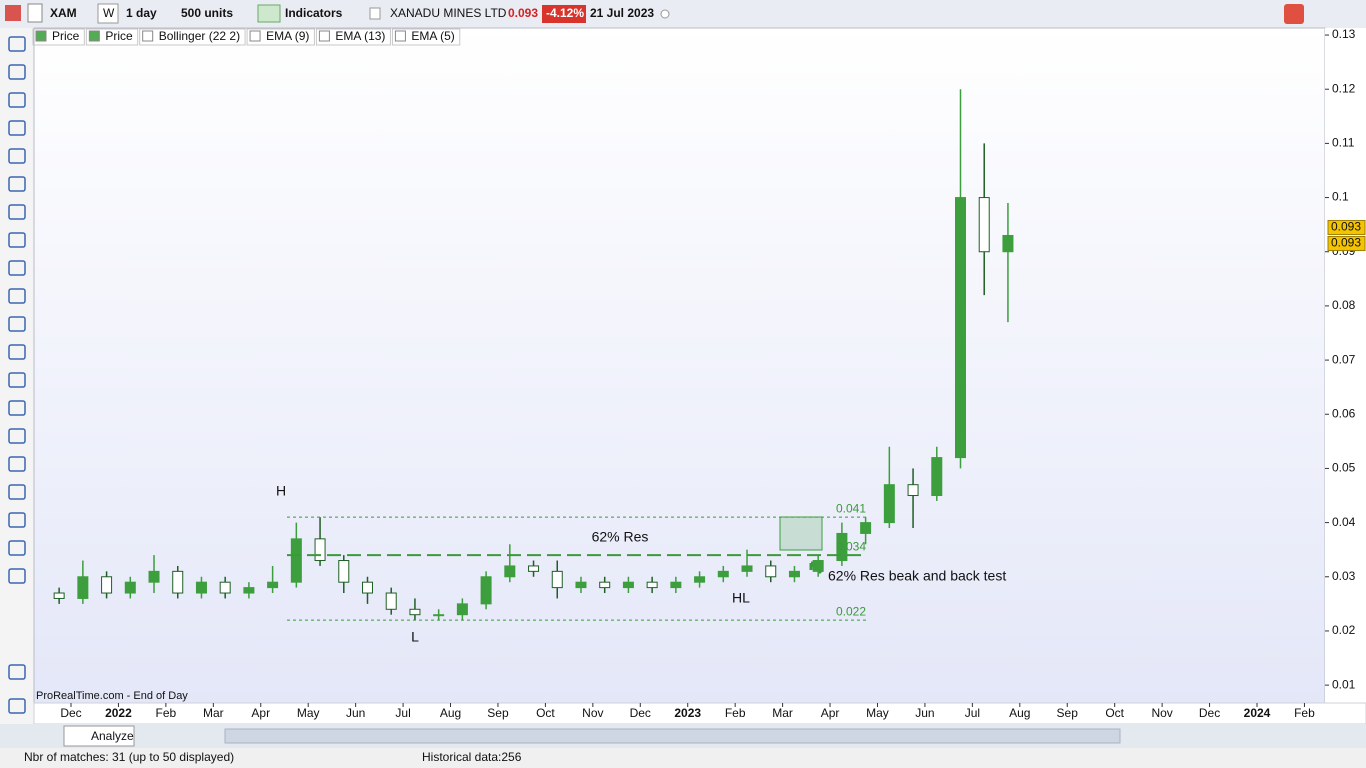 The image size is (1366, 768). What do you see at coordinates (523, 13) in the screenshot?
I see `last-price: 0.093` at bounding box center [523, 13].